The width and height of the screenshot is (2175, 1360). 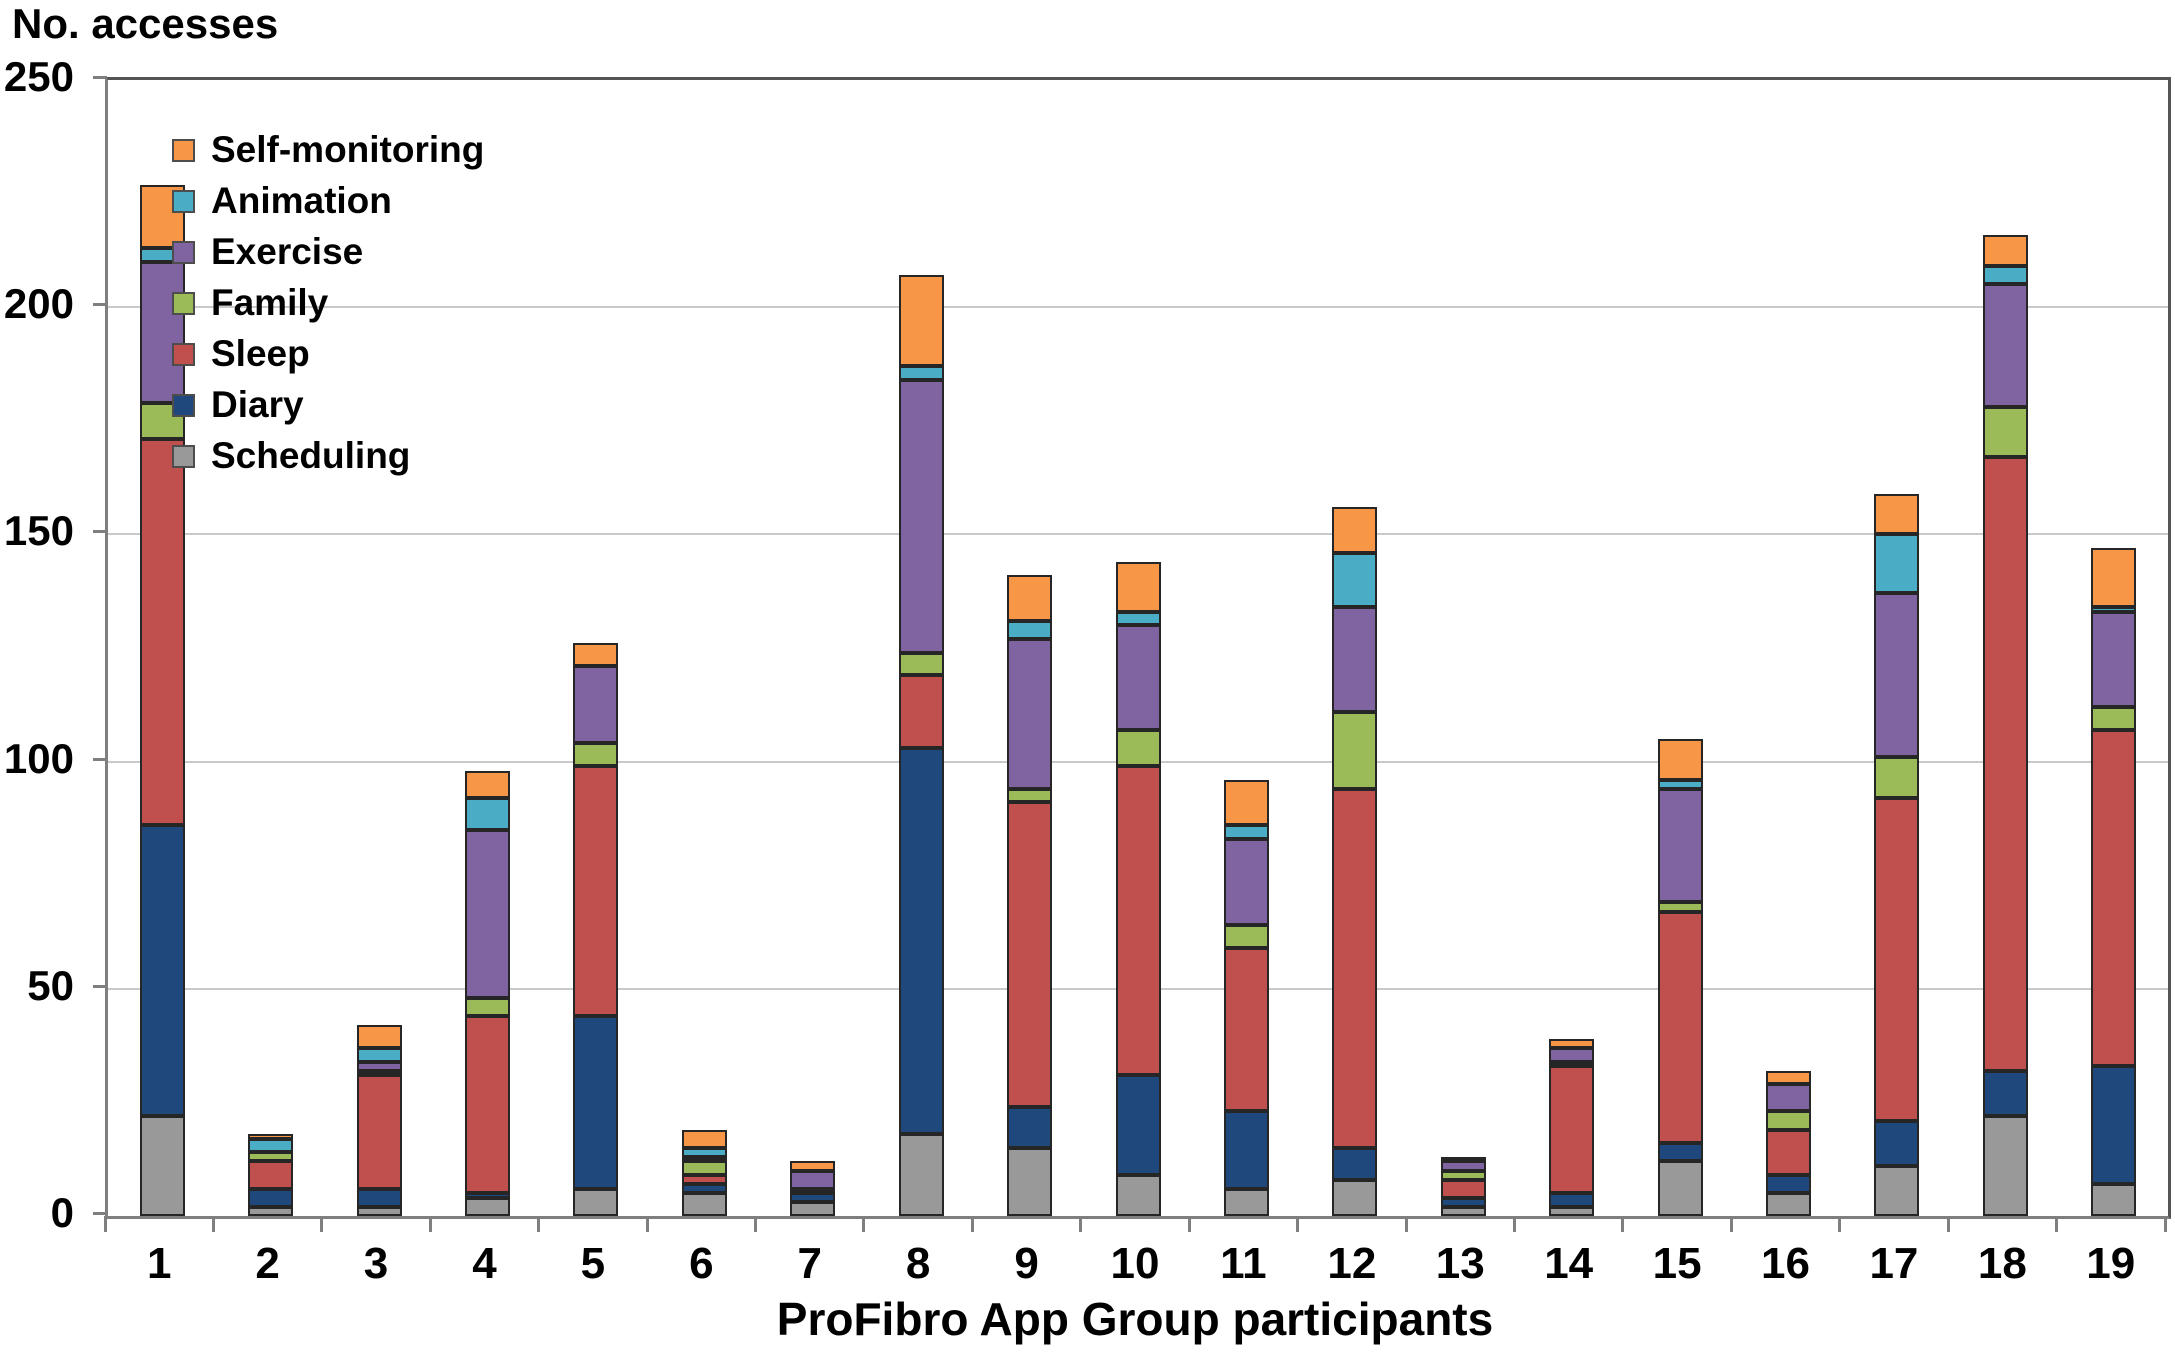 I want to click on bar-segment-10-family, so click(x=1138, y=748).